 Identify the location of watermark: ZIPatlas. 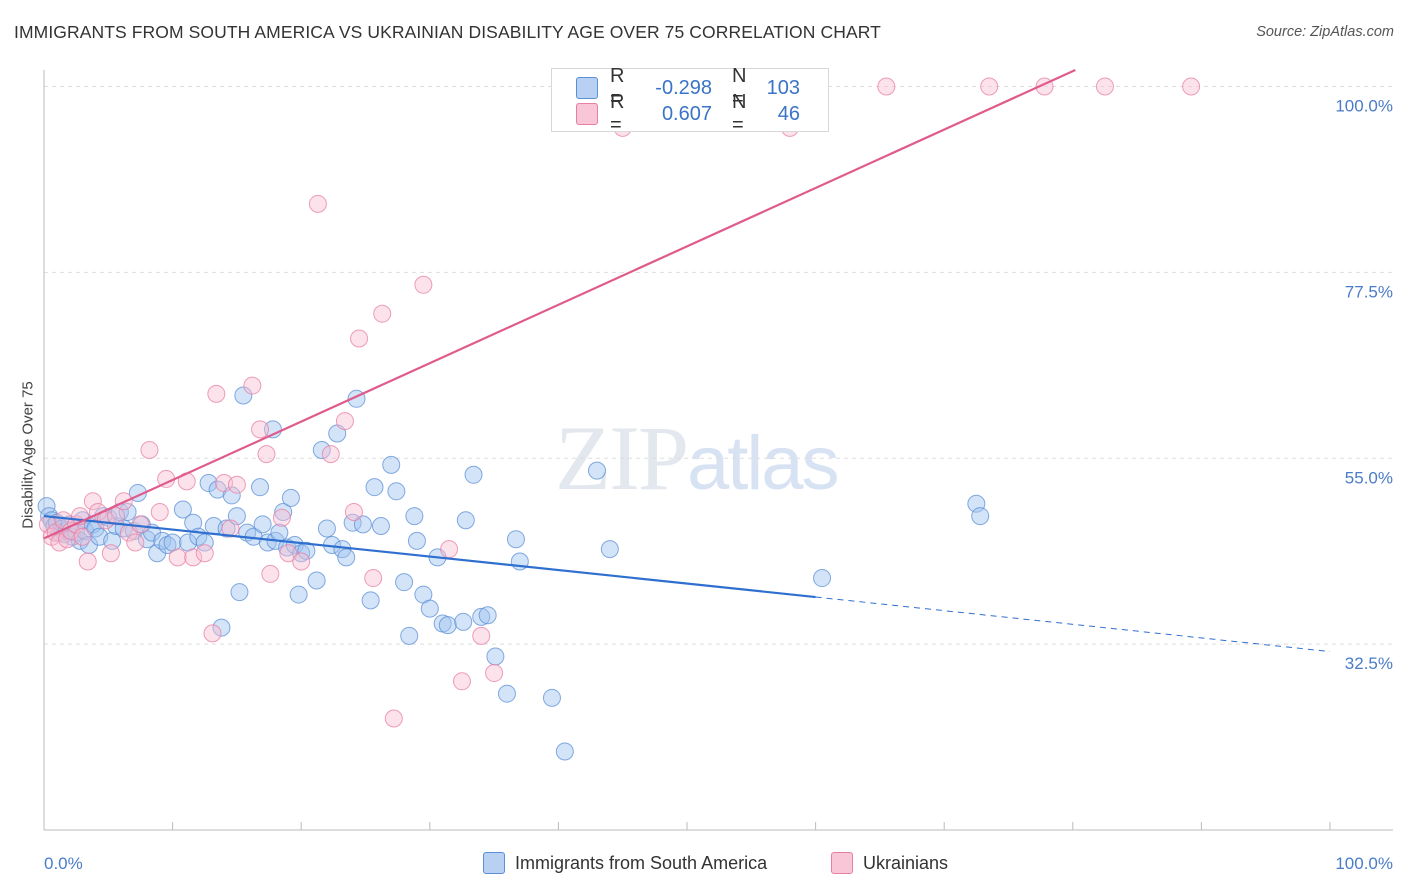
(697, 458).